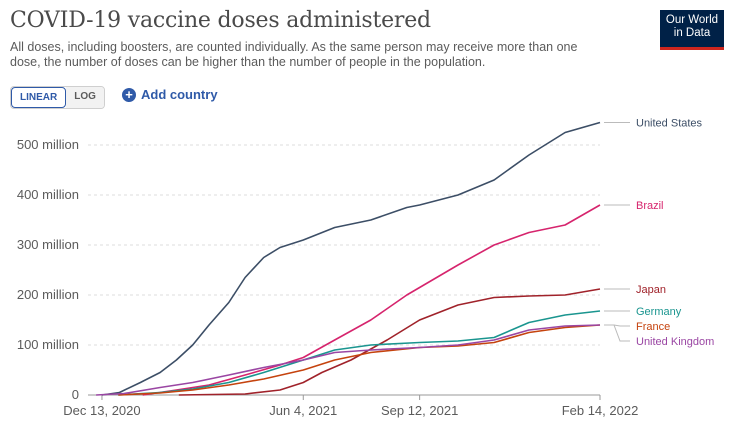 The width and height of the screenshot is (732, 430). What do you see at coordinates (303, 410) in the screenshot?
I see `x-tick-label: Jun 4, 2021` at bounding box center [303, 410].